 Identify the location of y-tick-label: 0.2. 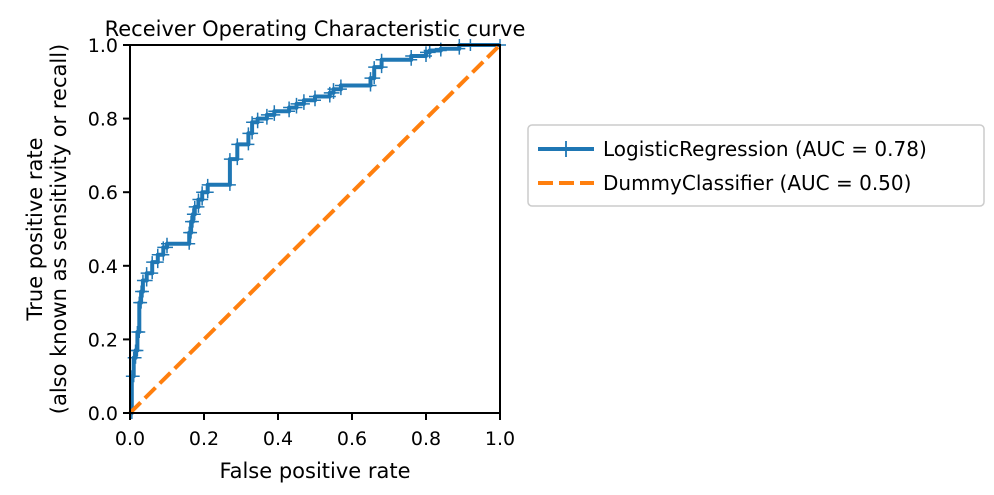
(103, 340).